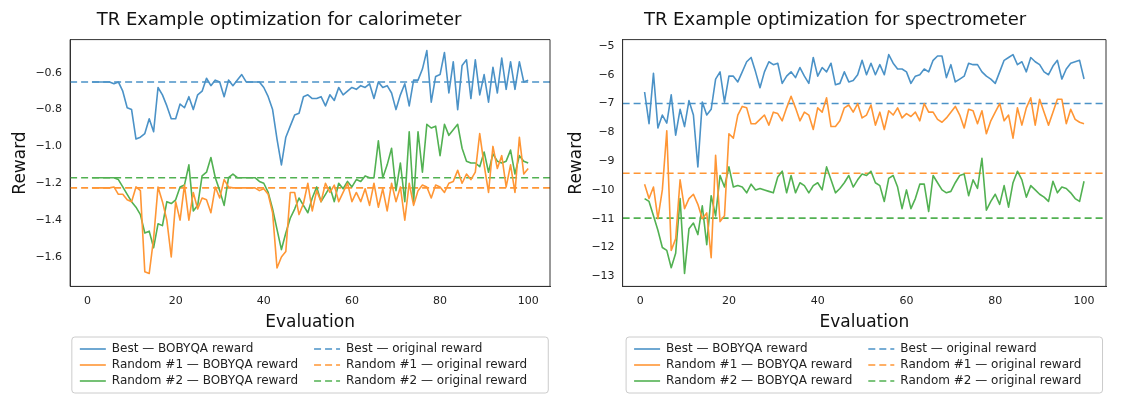 This screenshot has height=403, width=1124. I want to click on chart-title: TR Example optimization for spectrometer, so click(834, 19).